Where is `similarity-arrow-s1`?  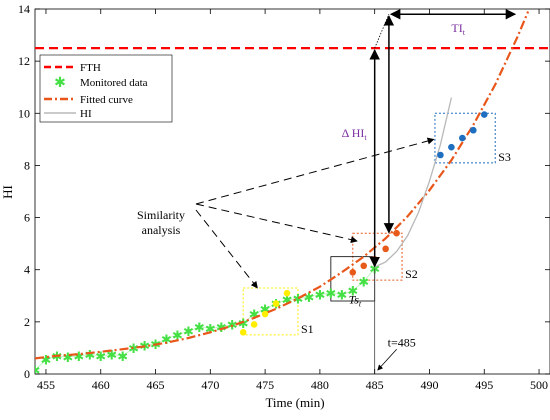 similarity-arrow-s1 is located at coordinates (226, 249).